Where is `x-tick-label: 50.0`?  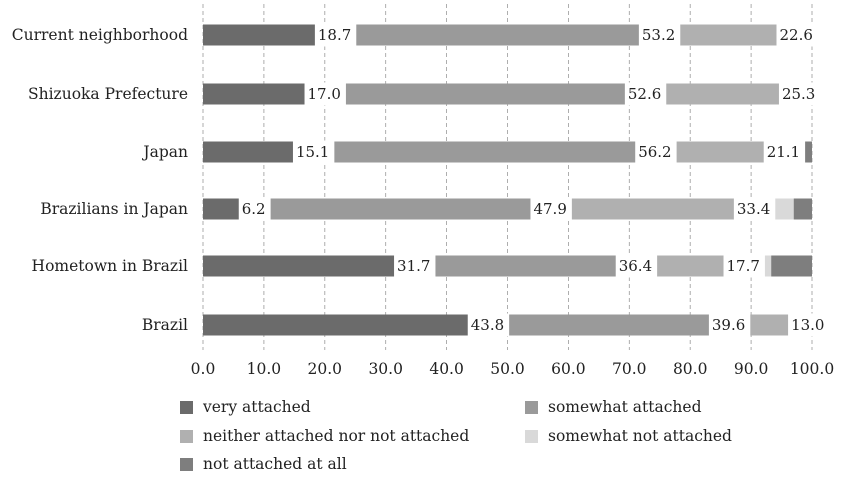 x-tick-label: 50.0 is located at coordinates (507, 369).